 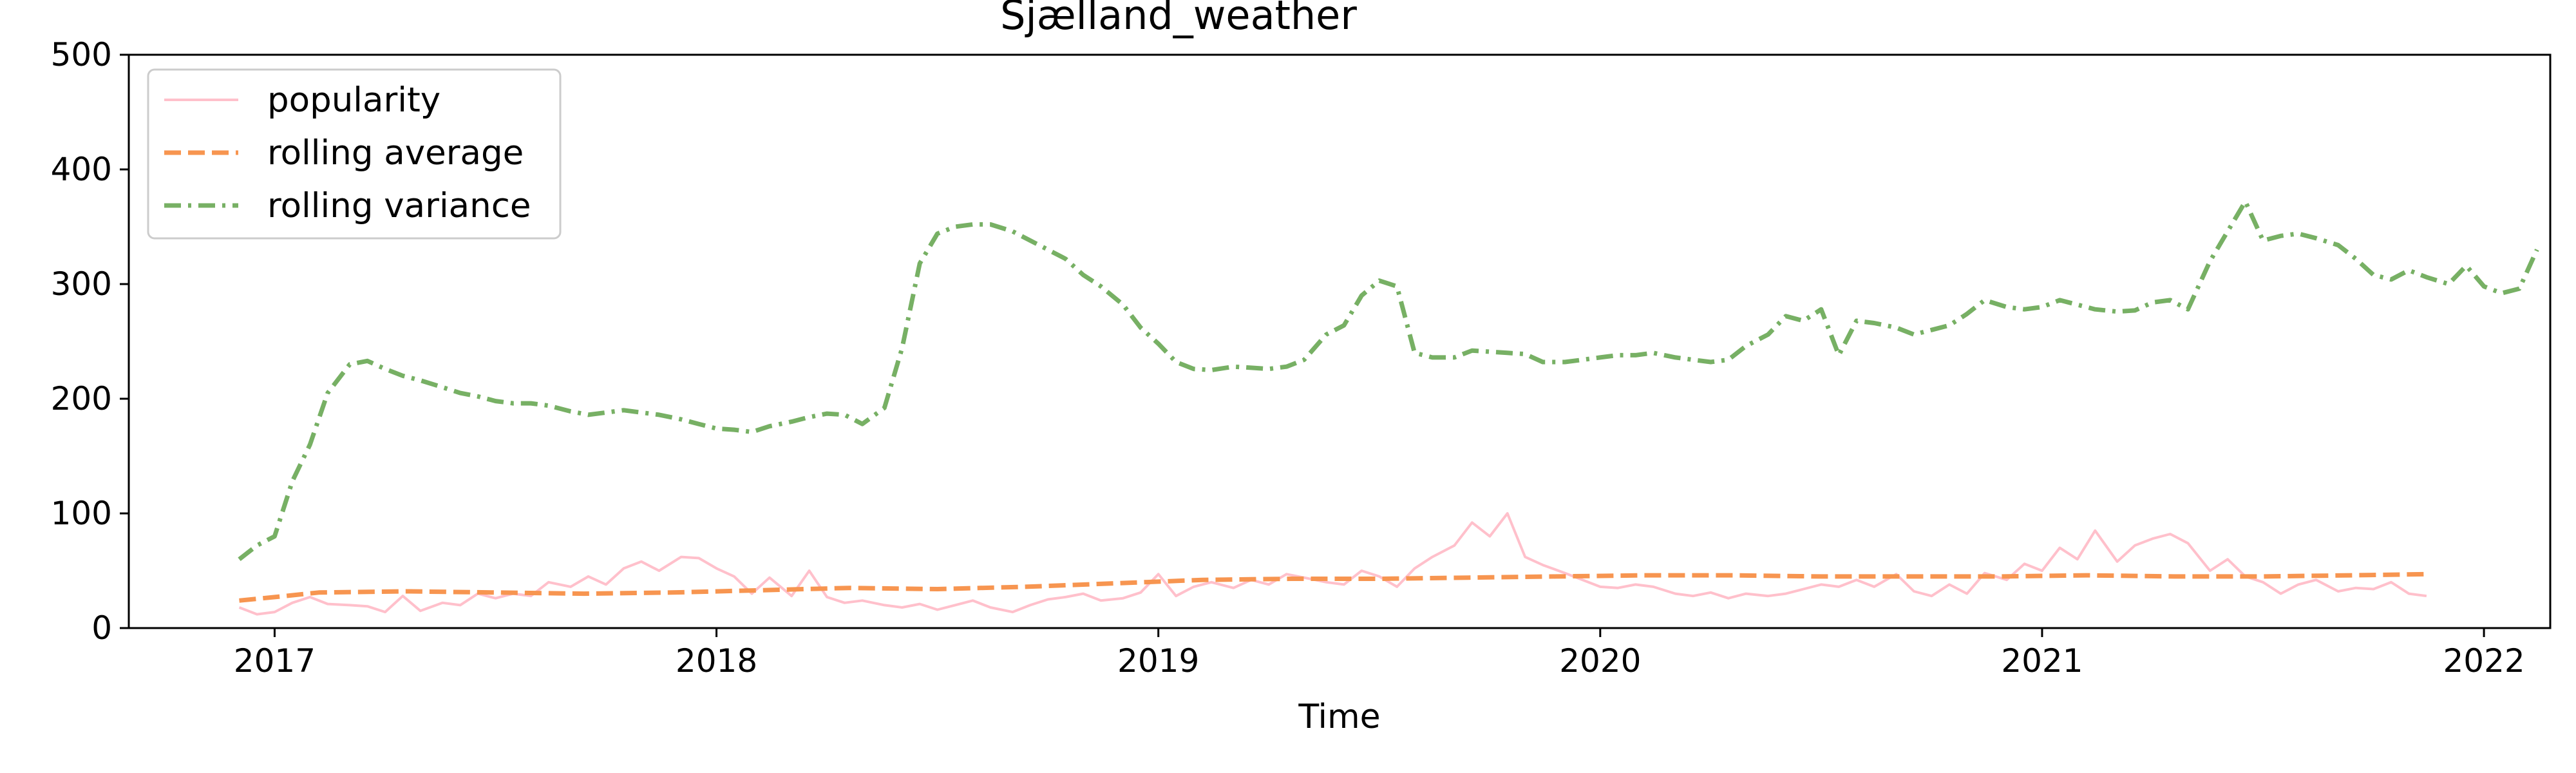 I want to click on y-tick-label: 500, so click(x=81, y=54).